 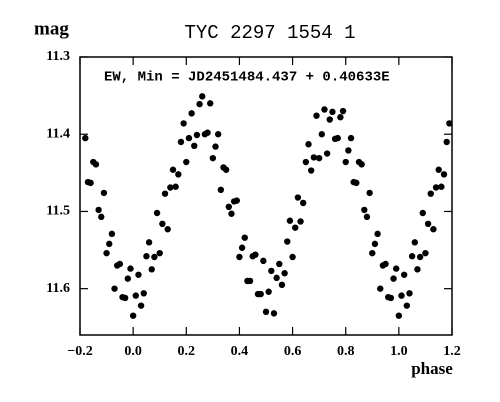 I want to click on y-tick-label: 11.4, so click(x=58, y=133).